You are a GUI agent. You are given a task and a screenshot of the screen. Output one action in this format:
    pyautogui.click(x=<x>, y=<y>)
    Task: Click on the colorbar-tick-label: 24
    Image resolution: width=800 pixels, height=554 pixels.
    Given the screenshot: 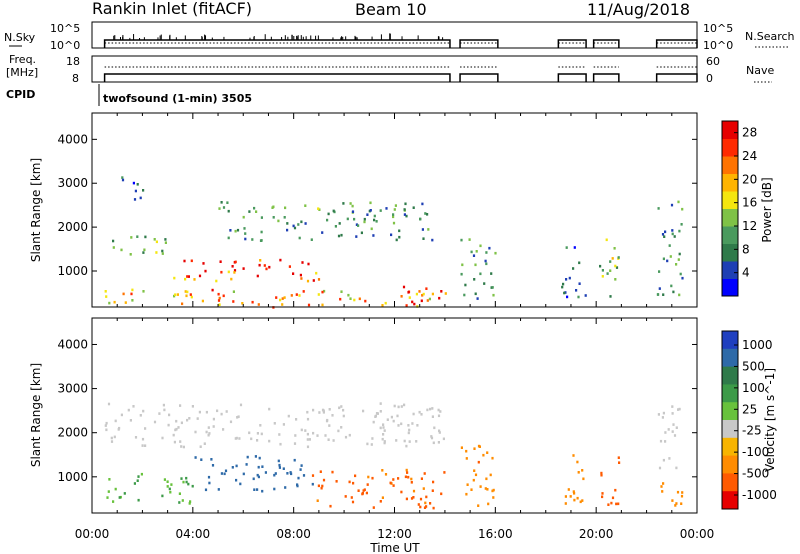 What is the action you would take?
    pyautogui.click(x=749, y=156)
    